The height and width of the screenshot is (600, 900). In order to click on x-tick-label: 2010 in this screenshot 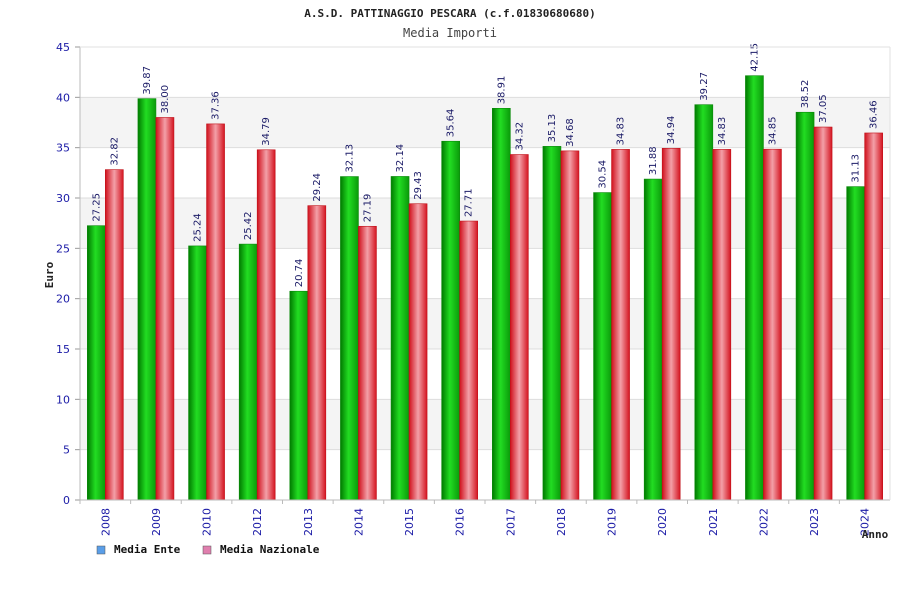, I will do `click(207, 522)`.